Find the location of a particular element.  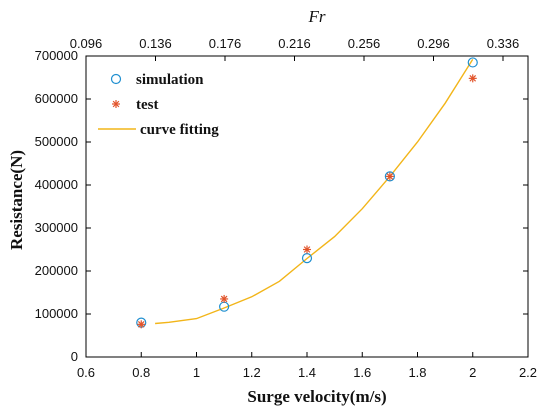

top-tick-label: 0.136 is located at coordinates (155, 43).